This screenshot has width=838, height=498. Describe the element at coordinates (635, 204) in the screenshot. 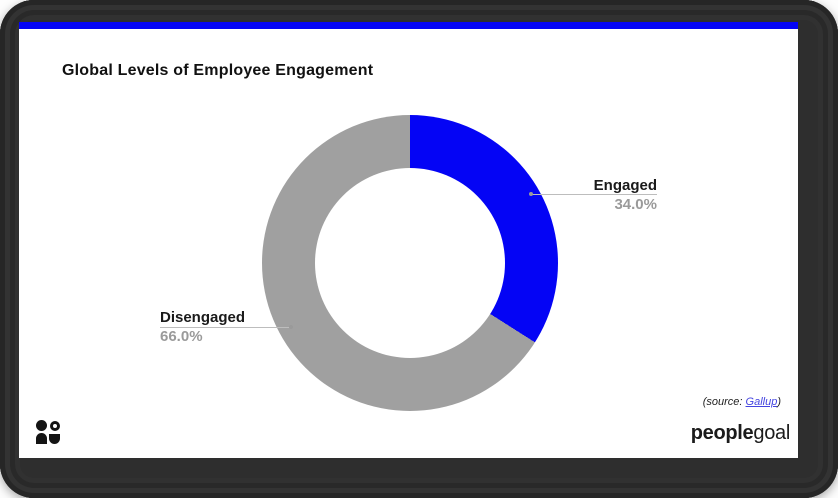

I see `engaged-value: 34.0%` at that location.